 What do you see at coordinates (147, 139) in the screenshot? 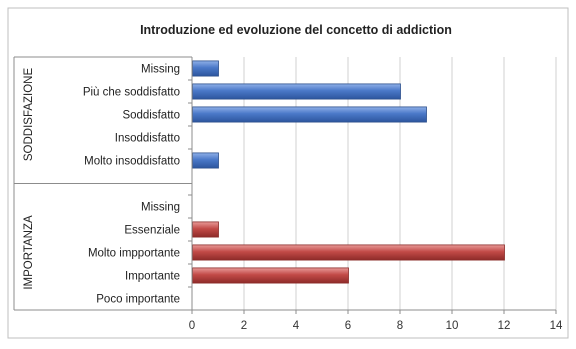
I see `category-label: Insoddisfatto` at bounding box center [147, 139].